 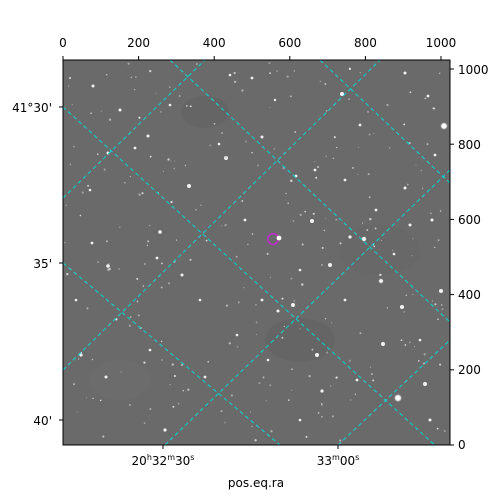 I want to click on grid-line, so click(x=384, y=122).